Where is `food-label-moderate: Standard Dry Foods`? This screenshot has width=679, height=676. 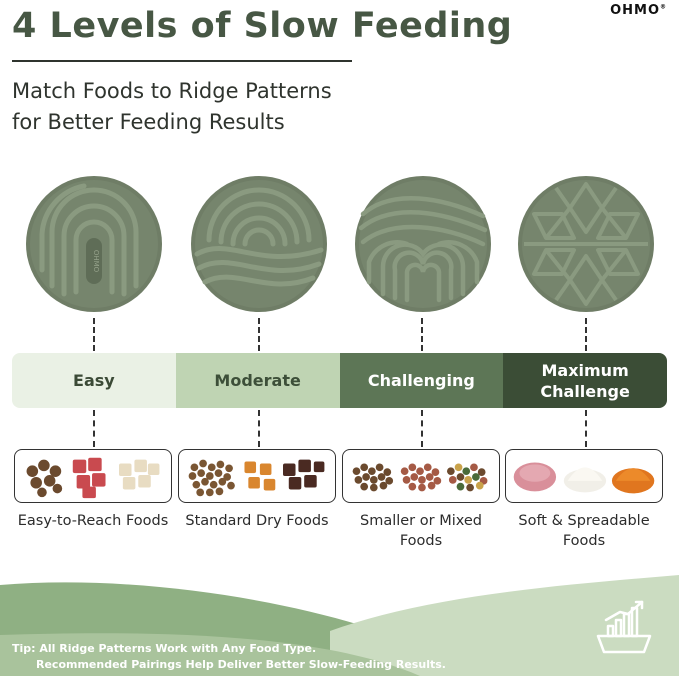
food-label-moderate: Standard Dry Foods is located at coordinates (257, 521).